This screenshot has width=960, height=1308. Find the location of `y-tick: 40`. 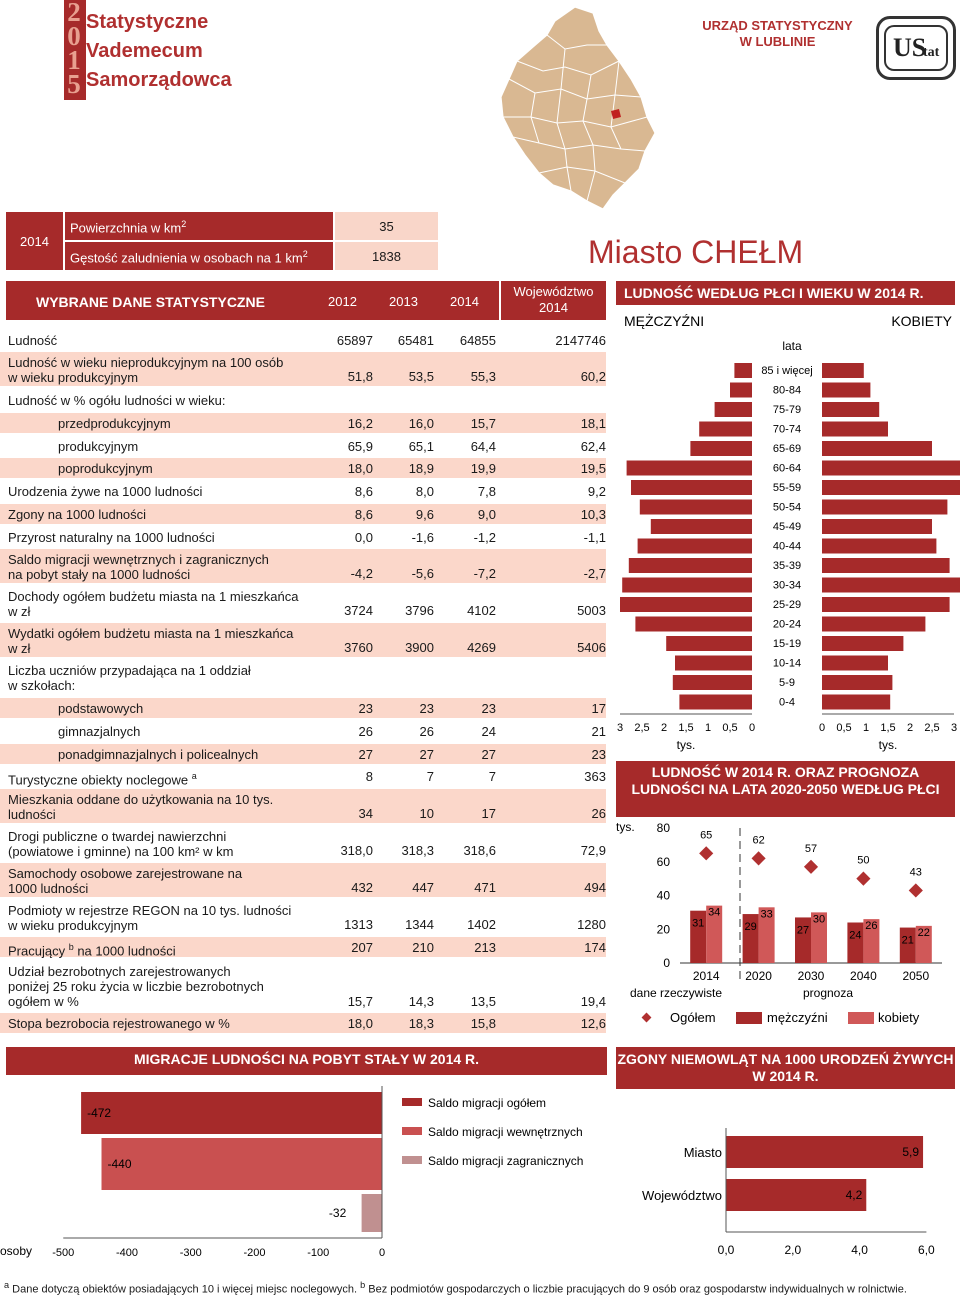

y-tick: 40 is located at coordinates (664, 896).